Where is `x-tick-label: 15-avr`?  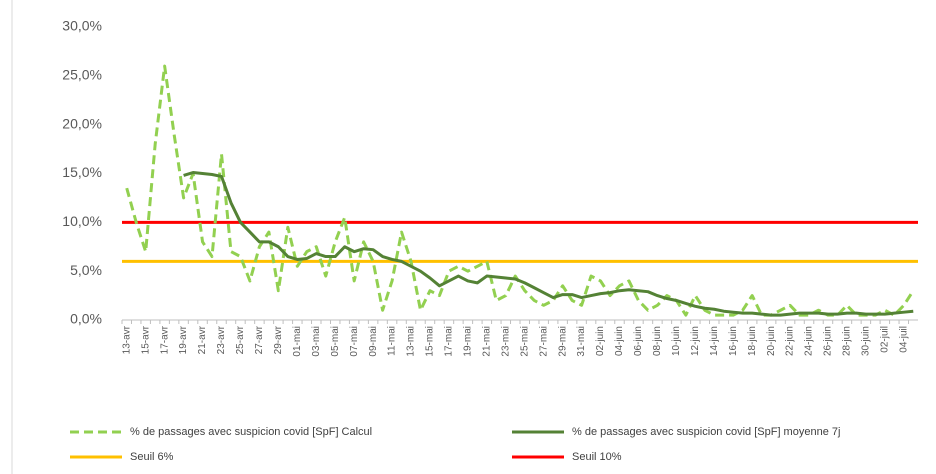
x-tick-label: 15-avr is located at coordinates (145, 339).